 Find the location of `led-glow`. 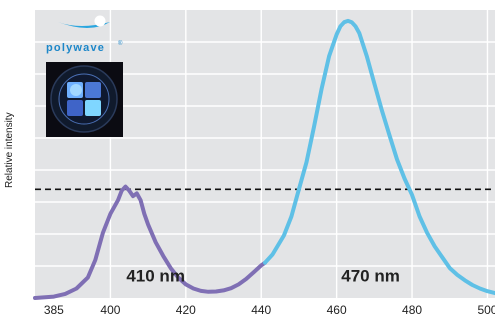

led-glow is located at coordinates (76, 90).